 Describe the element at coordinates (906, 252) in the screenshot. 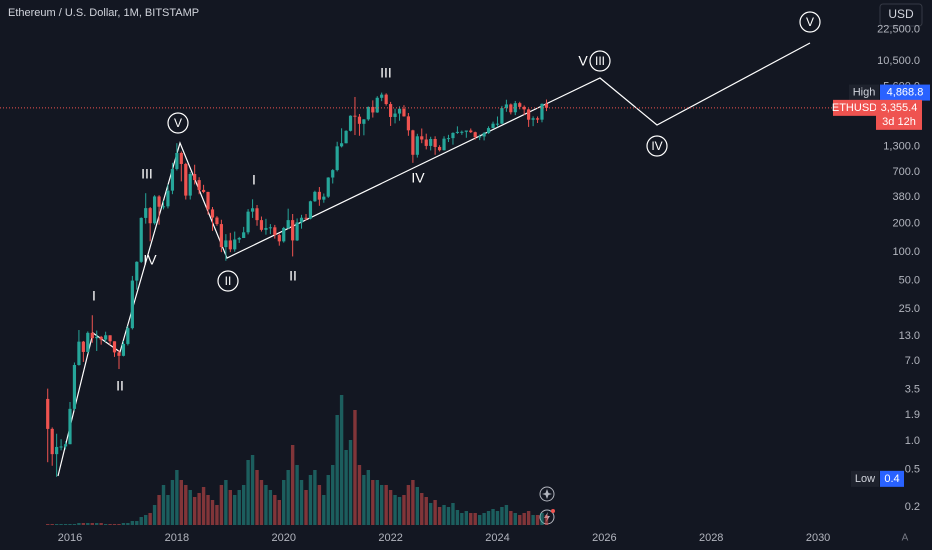

I see `y-tick-label: 100.0` at that location.